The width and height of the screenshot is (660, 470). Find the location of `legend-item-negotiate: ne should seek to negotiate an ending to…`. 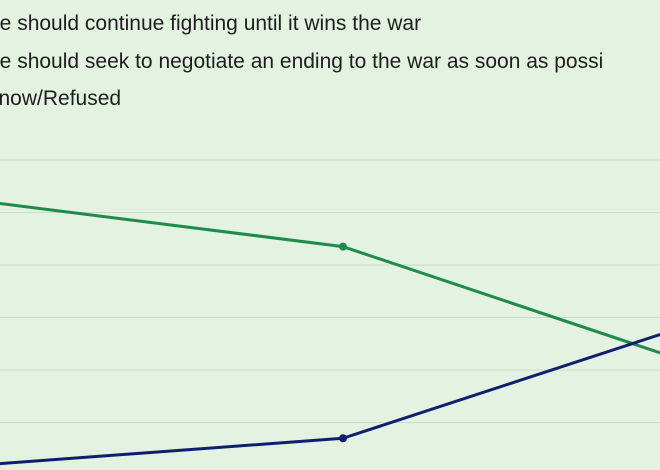

legend-item-negotiate: ne should seek to negotiate an ending to… is located at coordinates (302, 61).